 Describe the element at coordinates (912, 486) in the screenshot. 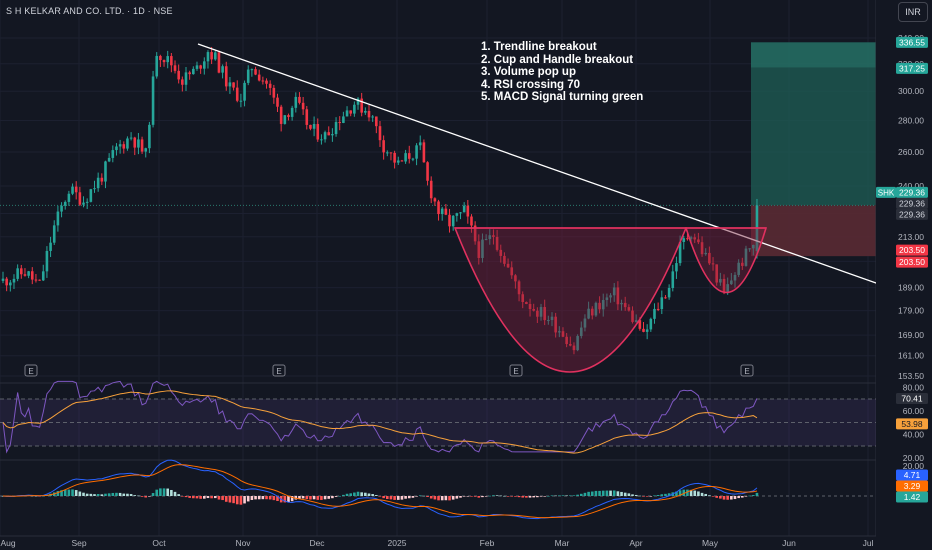

I see `signal-value-label: 3.29` at that location.